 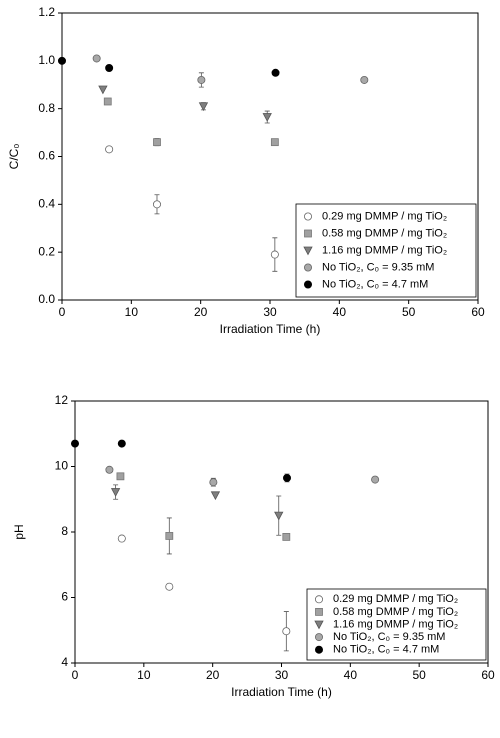 What do you see at coordinates (46, 251) in the screenshot?
I see `y-tick-label: 0.2` at bounding box center [46, 251].